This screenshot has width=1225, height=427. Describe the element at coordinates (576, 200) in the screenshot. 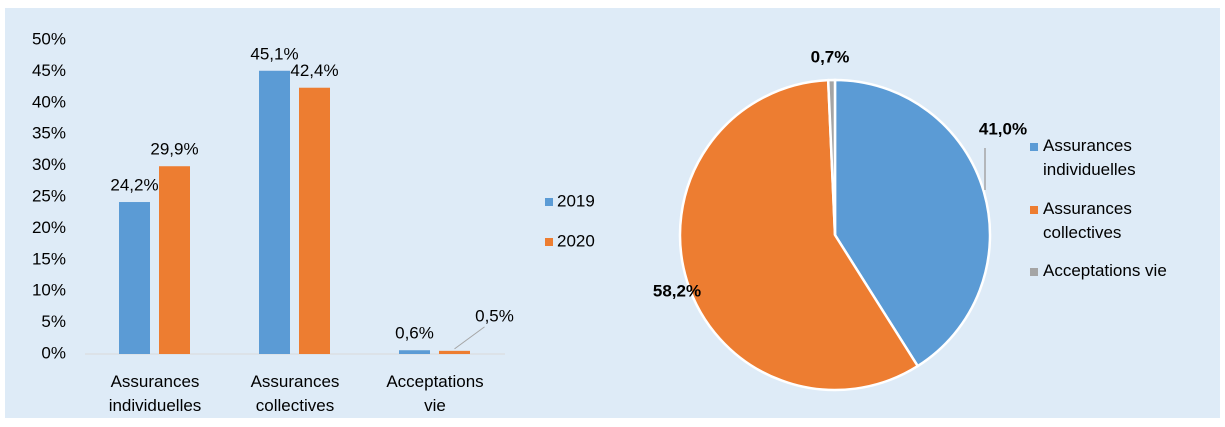

I see `legend-label: 2019` at that location.